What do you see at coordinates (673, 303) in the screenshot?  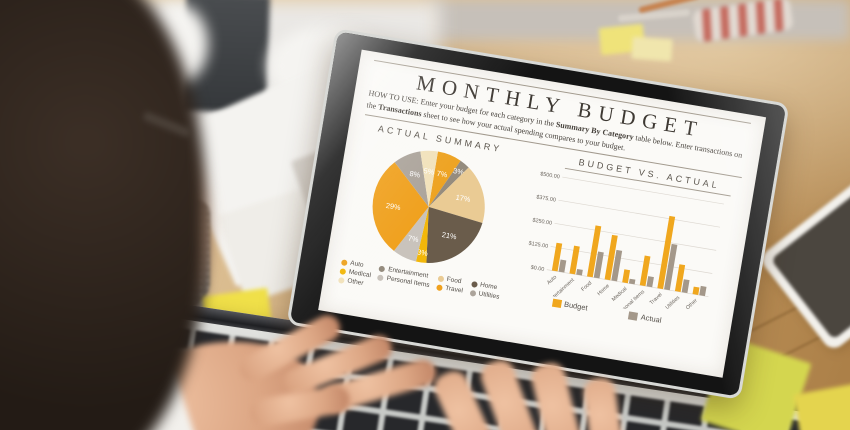 I see `x-axis-label-utilities: Utilities` at bounding box center [673, 303].